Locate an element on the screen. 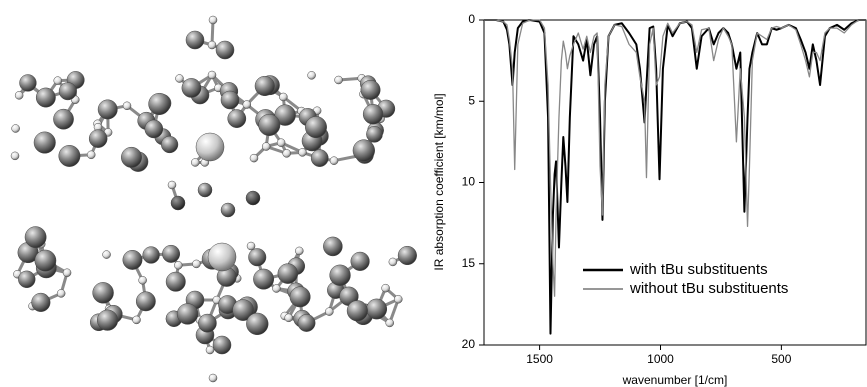  legend-label: without tBu substituents is located at coordinates (708, 288).